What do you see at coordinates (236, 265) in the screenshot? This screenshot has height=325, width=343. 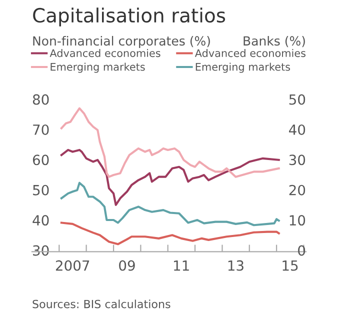 I see `x-tick-label: 13` at bounding box center [236, 265].